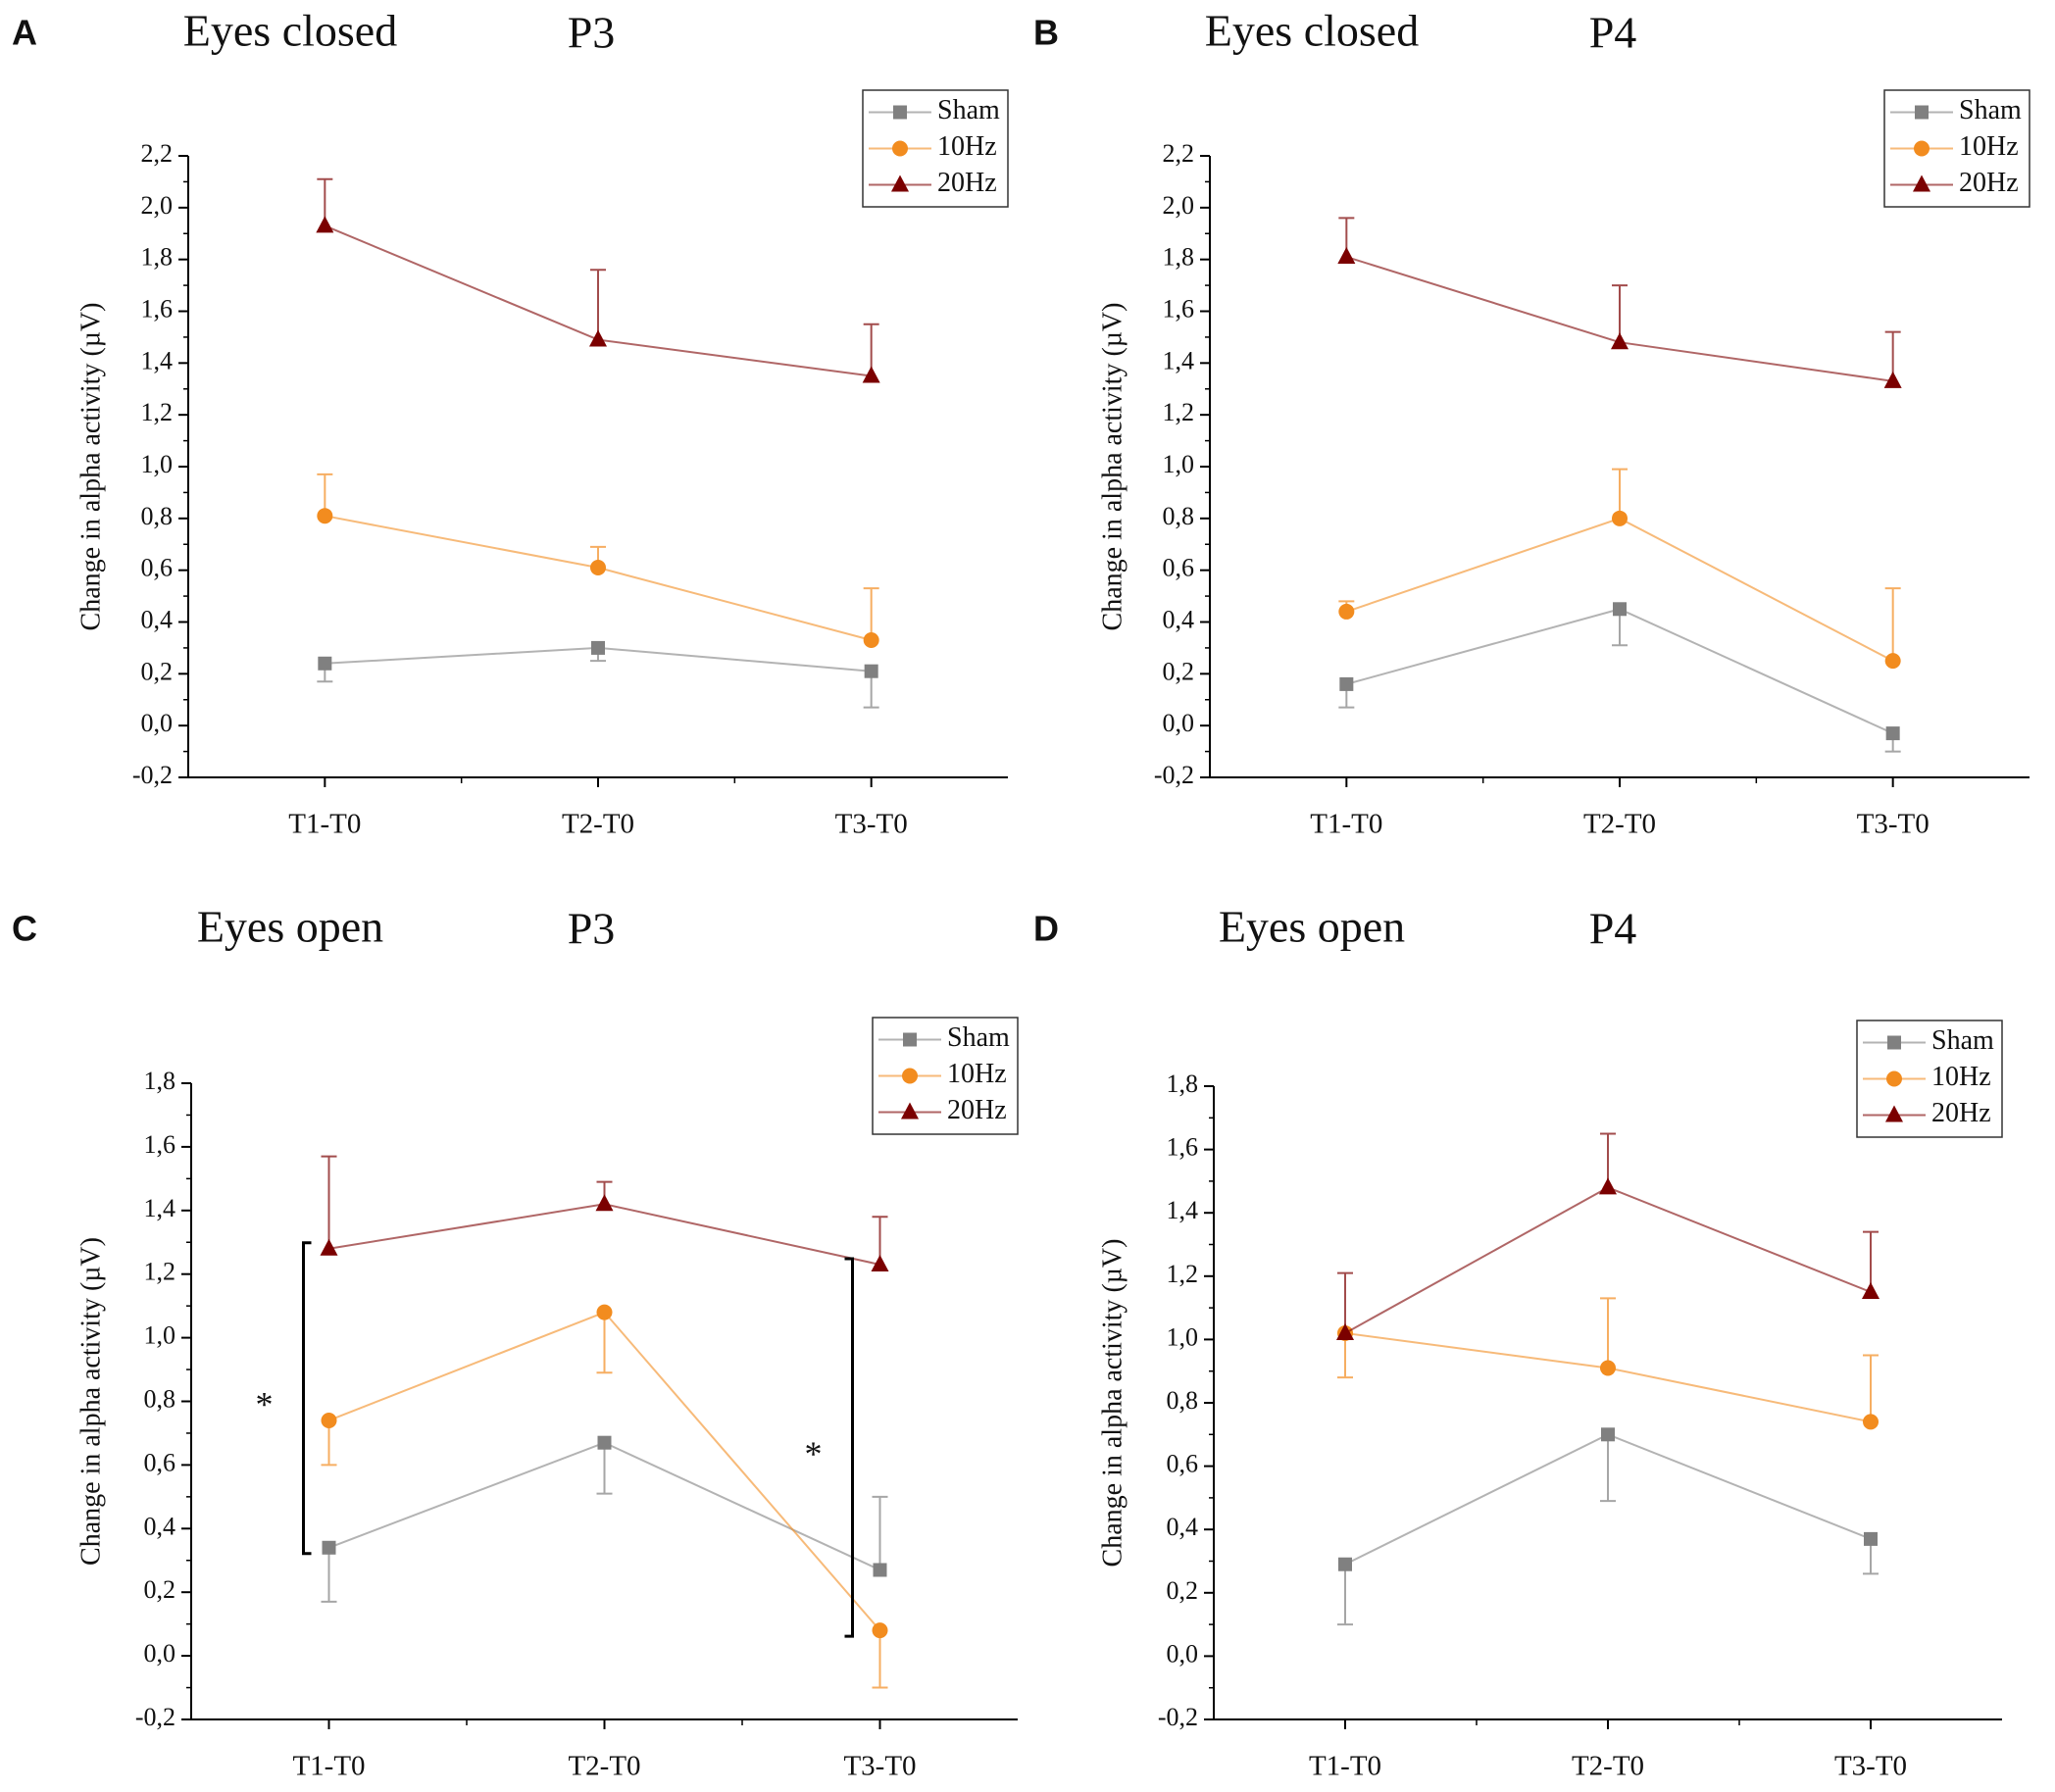 This screenshot has height=1792, width=2055. Describe the element at coordinates (1046, 929) in the screenshot. I see `panel-label: D` at that location.